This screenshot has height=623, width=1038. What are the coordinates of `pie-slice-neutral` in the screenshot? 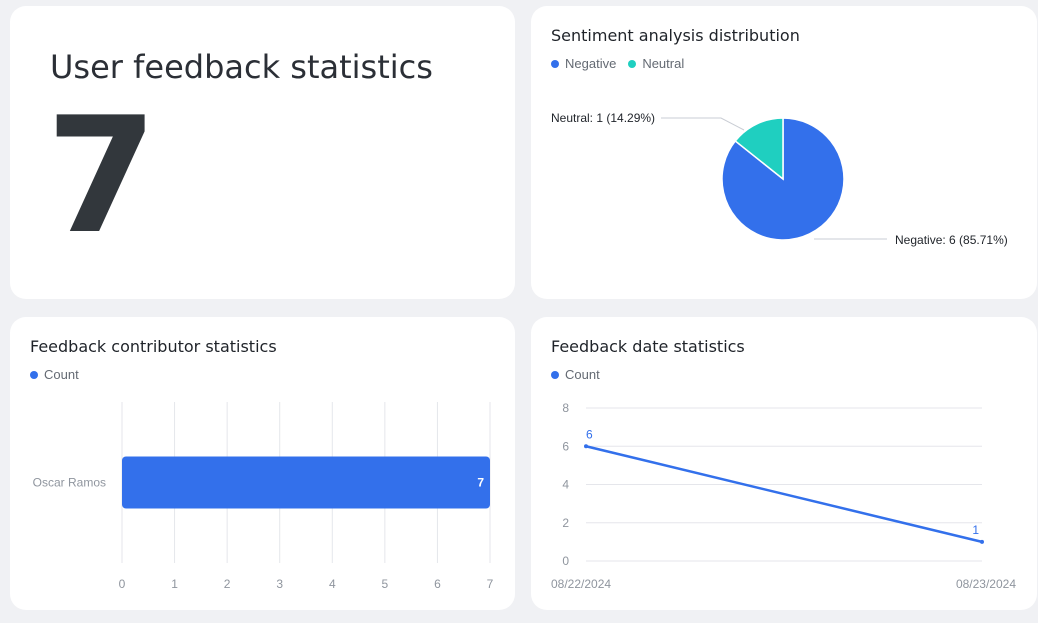 It's located at (759, 149).